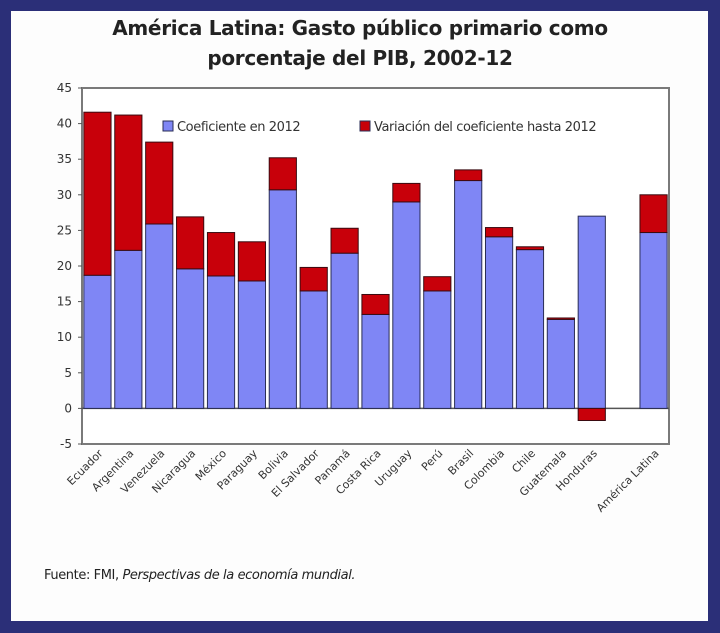  Describe the element at coordinates (68, 408) in the screenshot. I see `y-tick-label: 0` at that location.